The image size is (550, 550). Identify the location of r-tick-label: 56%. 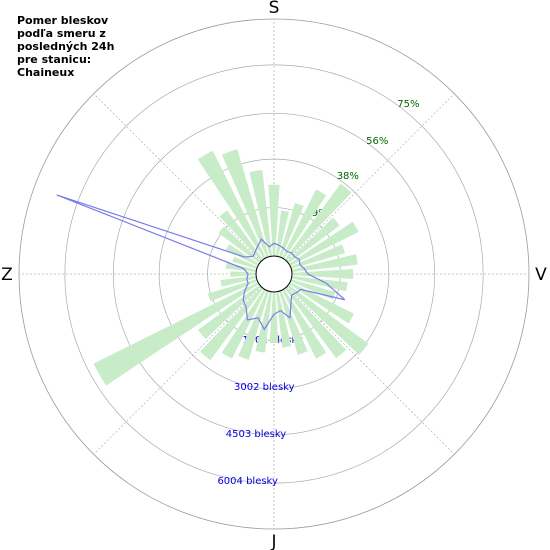
(377, 141).